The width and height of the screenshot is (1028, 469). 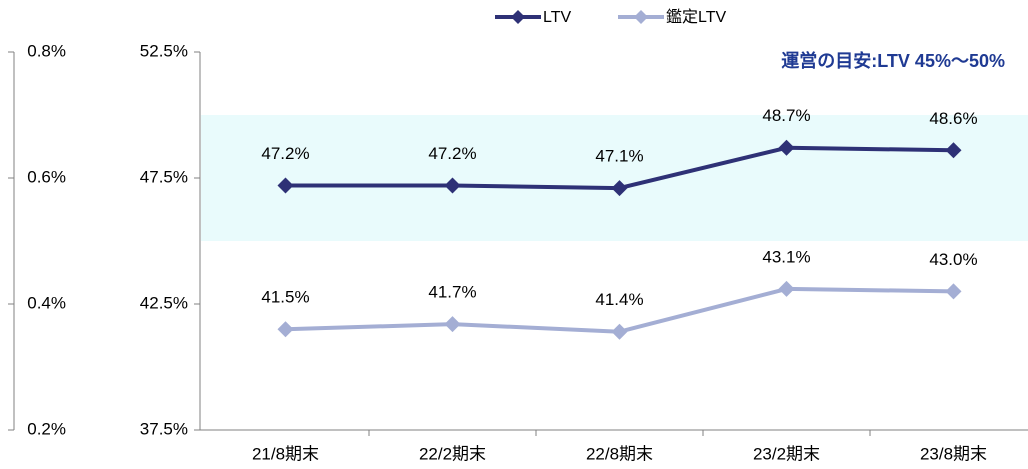 What do you see at coordinates (619, 453) in the screenshot?
I see `x-tick-label: 22/8期末` at bounding box center [619, 453].